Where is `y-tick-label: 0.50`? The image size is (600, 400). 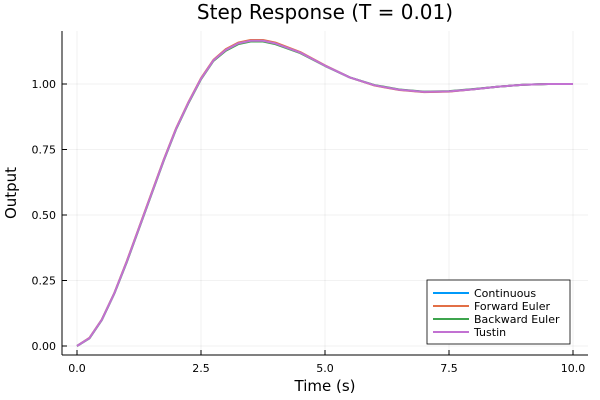
y-tick-label: 0.50 is located at coordinates (44, 215).